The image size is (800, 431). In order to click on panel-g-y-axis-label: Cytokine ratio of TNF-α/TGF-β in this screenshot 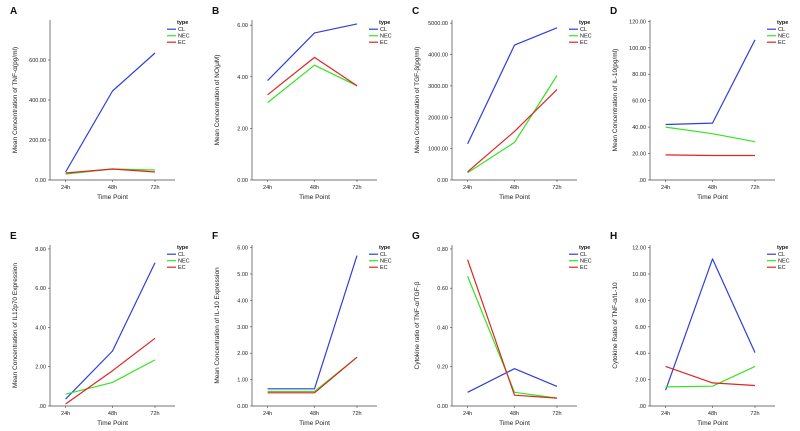, I will do `click(417, 325)`.